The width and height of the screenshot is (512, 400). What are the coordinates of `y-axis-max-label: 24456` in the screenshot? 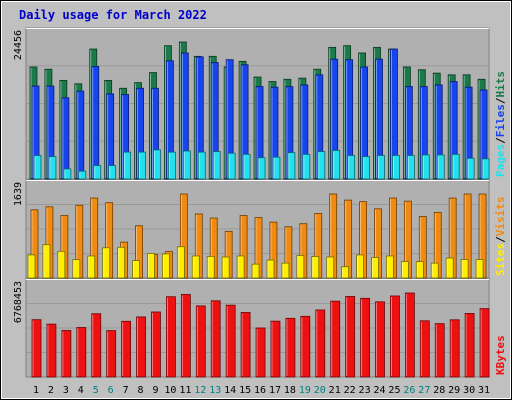 It's located at (18, 45).